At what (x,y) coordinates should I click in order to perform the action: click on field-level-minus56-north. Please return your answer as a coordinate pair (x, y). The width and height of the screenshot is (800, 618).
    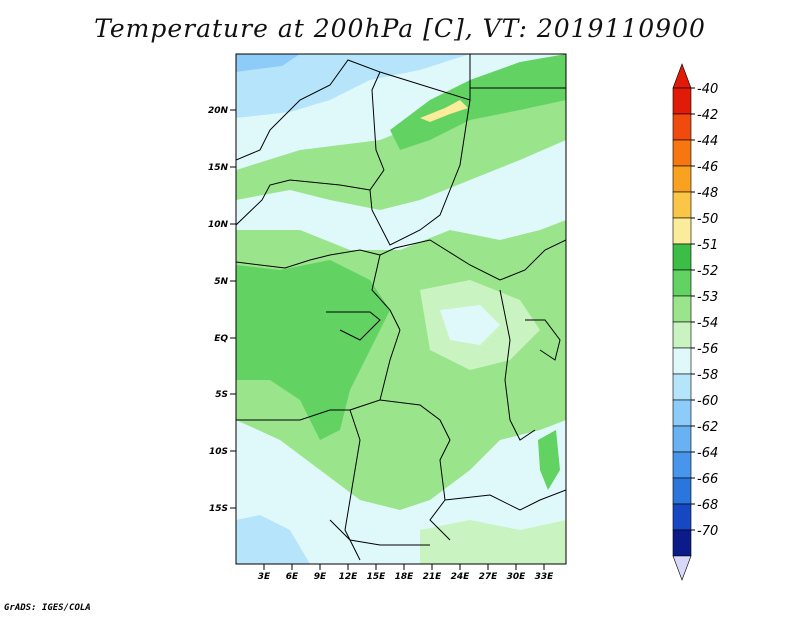
    Looking at the image, I should click on (353, 86).